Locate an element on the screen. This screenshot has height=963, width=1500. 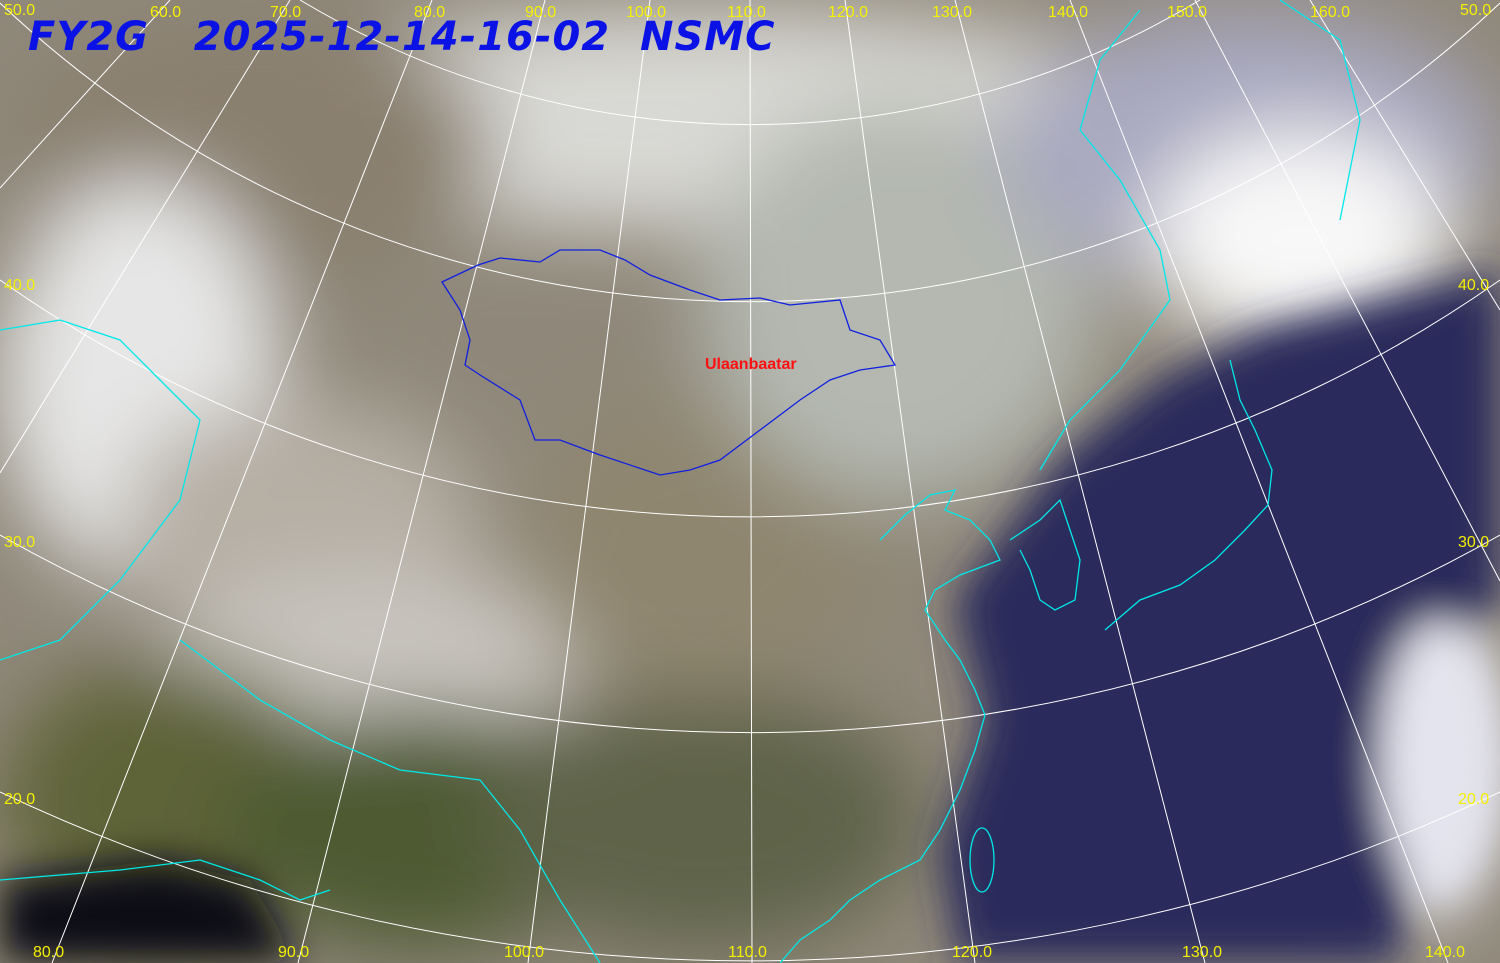
taiwan-coastline is located at coordinates (982, 860).